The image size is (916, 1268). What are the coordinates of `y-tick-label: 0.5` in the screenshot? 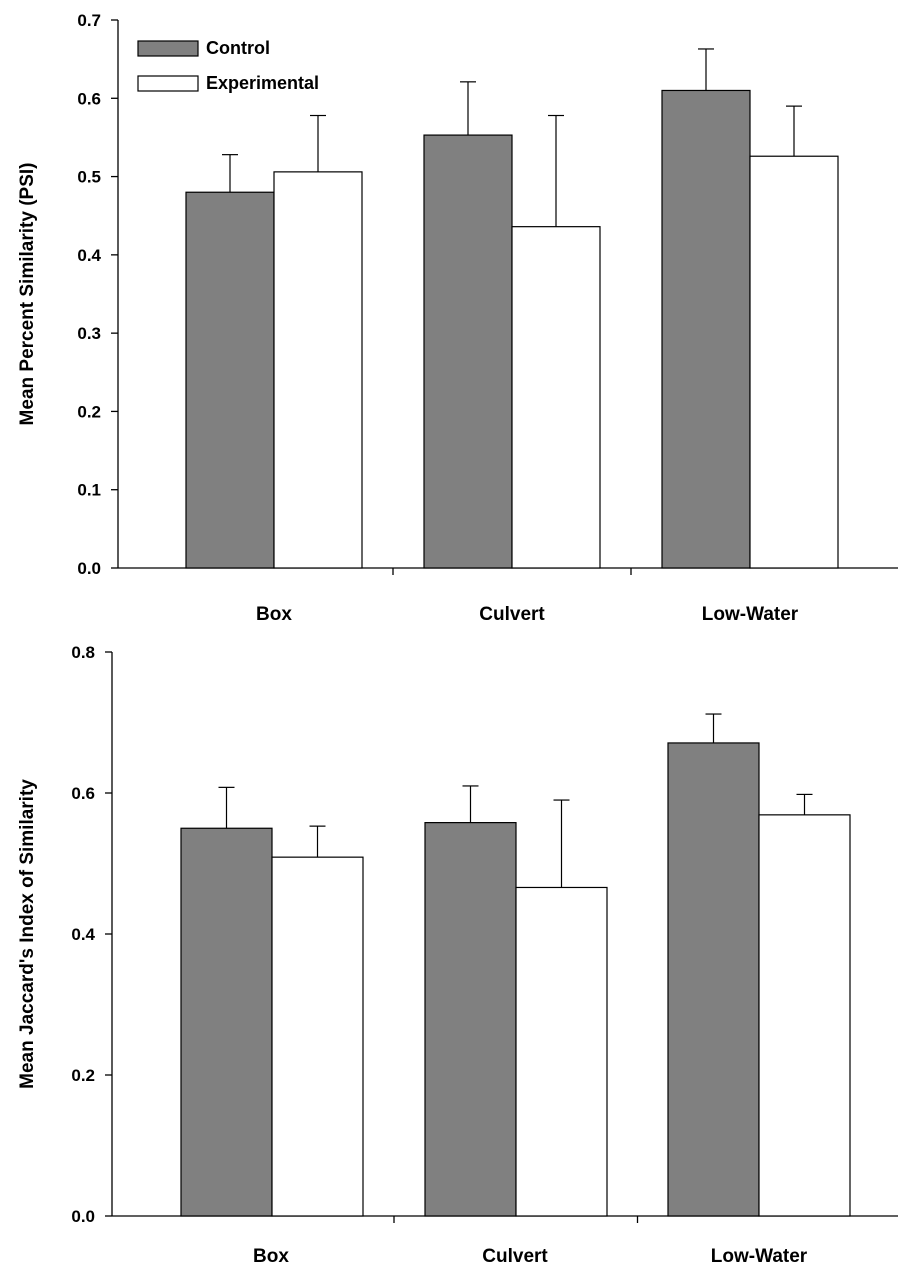 It's located at (89, 177).